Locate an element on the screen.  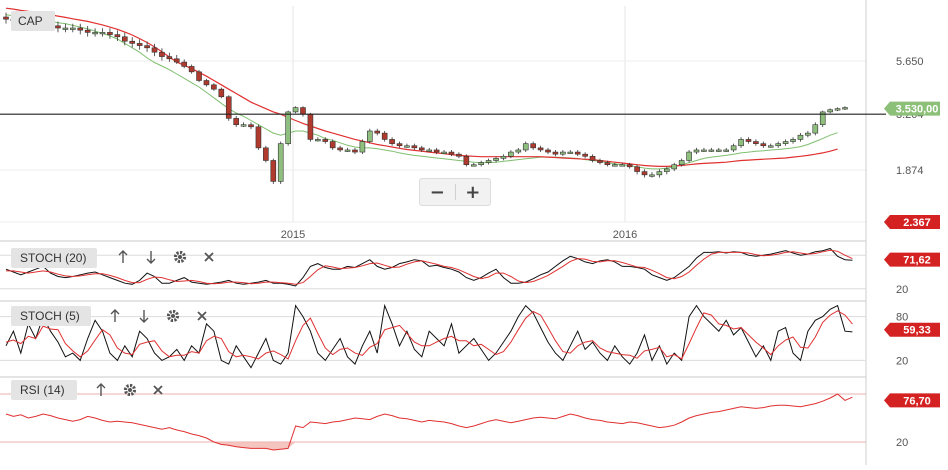
stoch20-value-flag: 71,62 is located at coordinates (912, 259).